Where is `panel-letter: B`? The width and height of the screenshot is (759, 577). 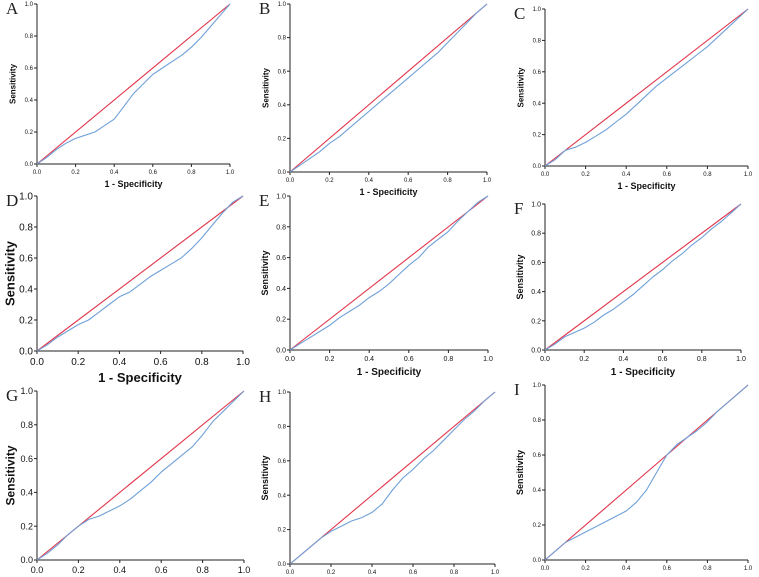 panel-letter: B is located at coordinates (264, 9).